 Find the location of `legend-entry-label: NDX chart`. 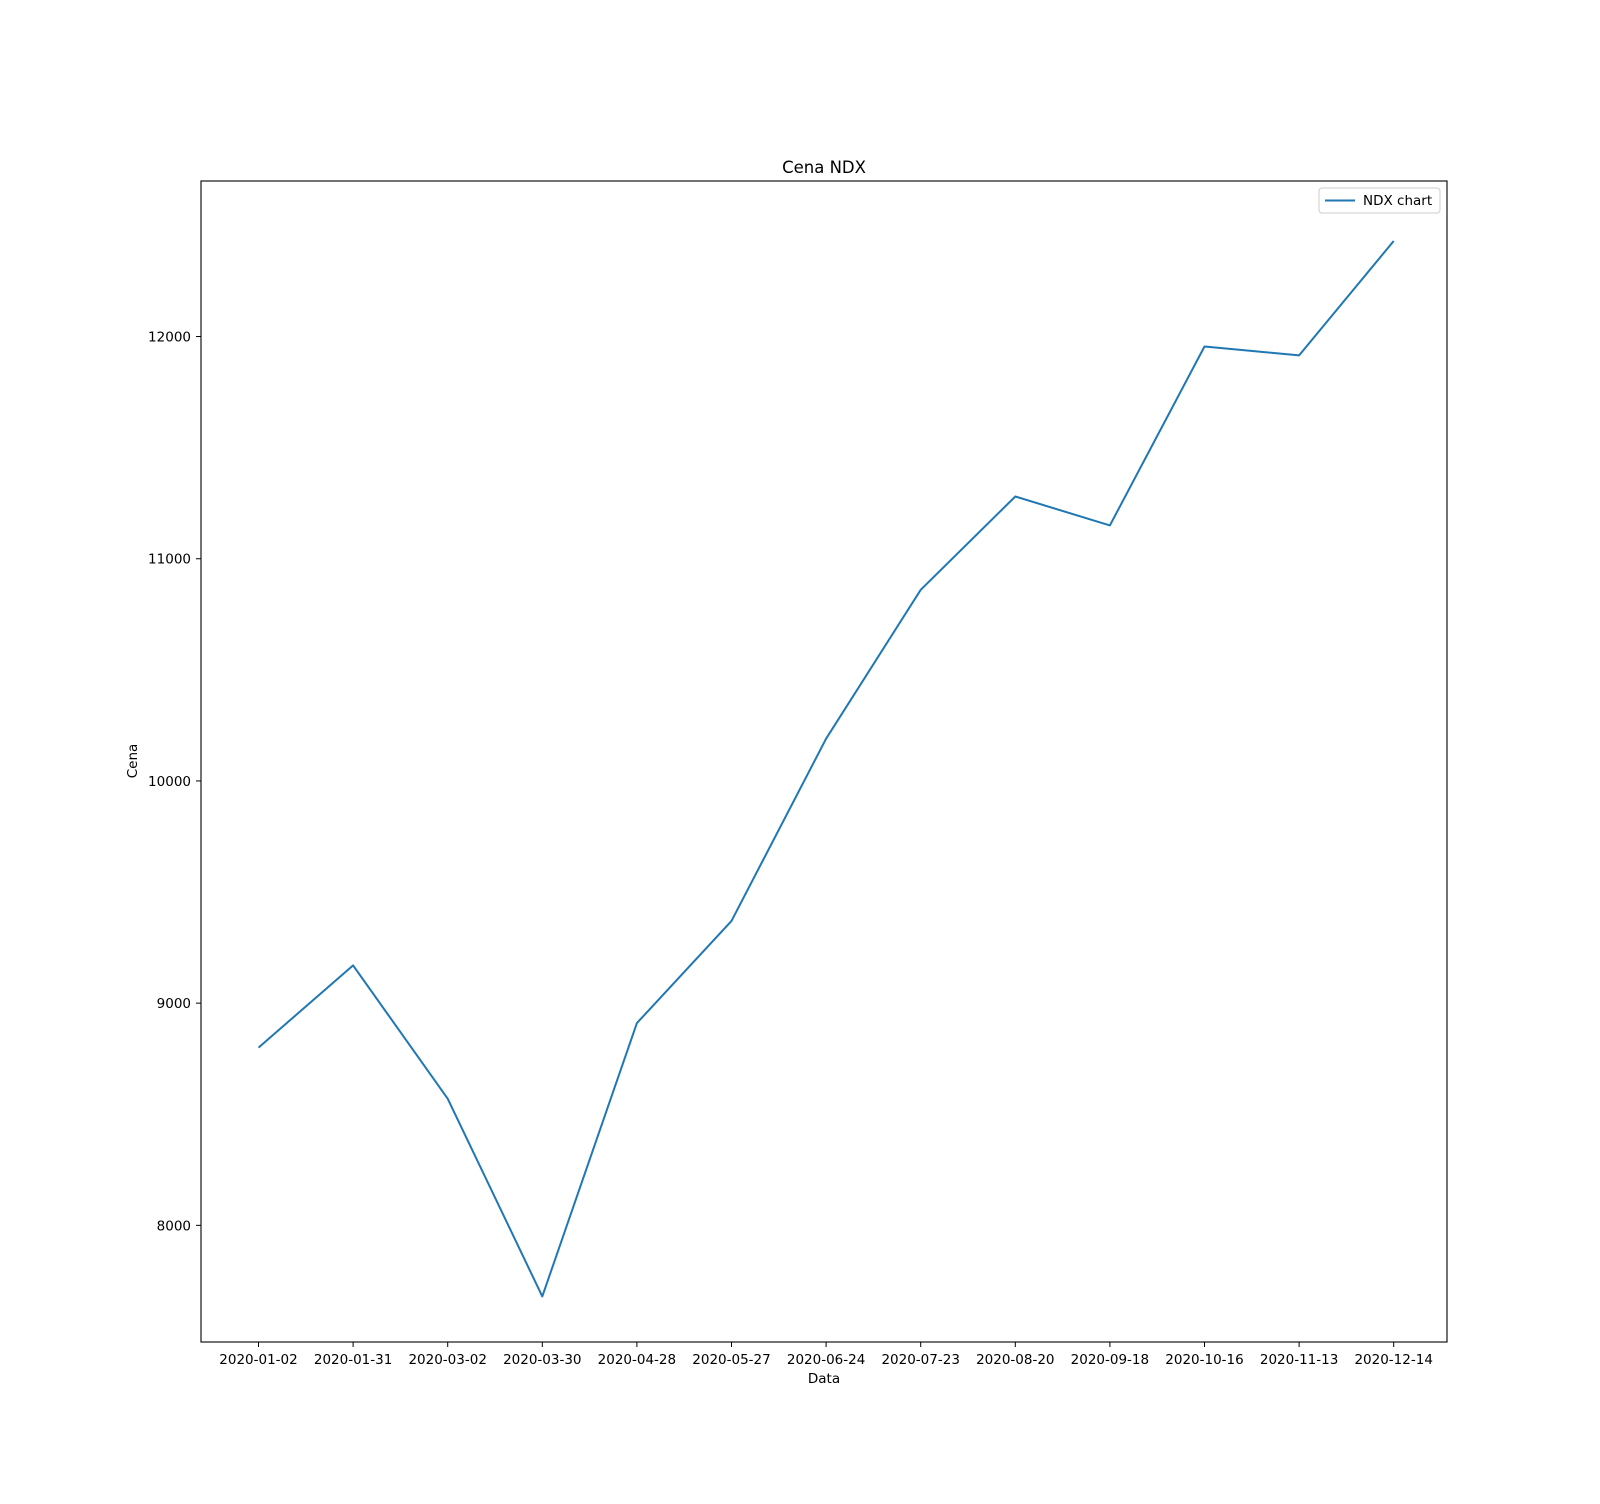

legend-entry-label: NDX chart is located at coordinates (1397, 201).